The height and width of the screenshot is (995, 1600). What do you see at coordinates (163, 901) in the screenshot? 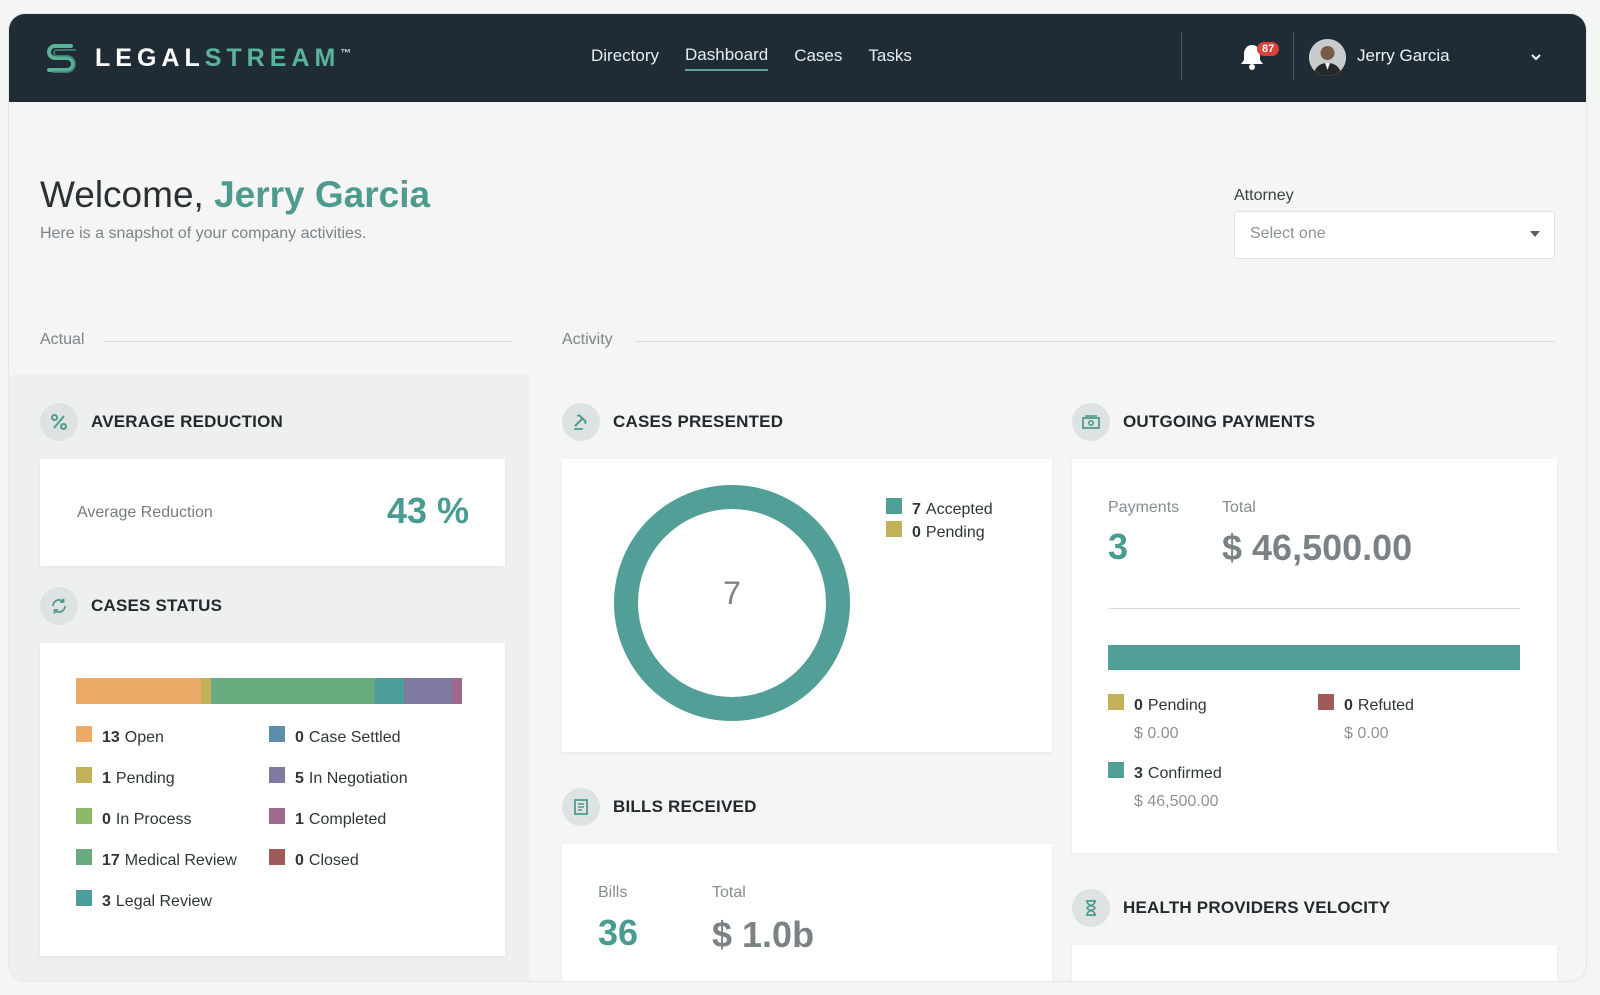
I see `status-label: Legal Review` at bounding box center [163, 901].